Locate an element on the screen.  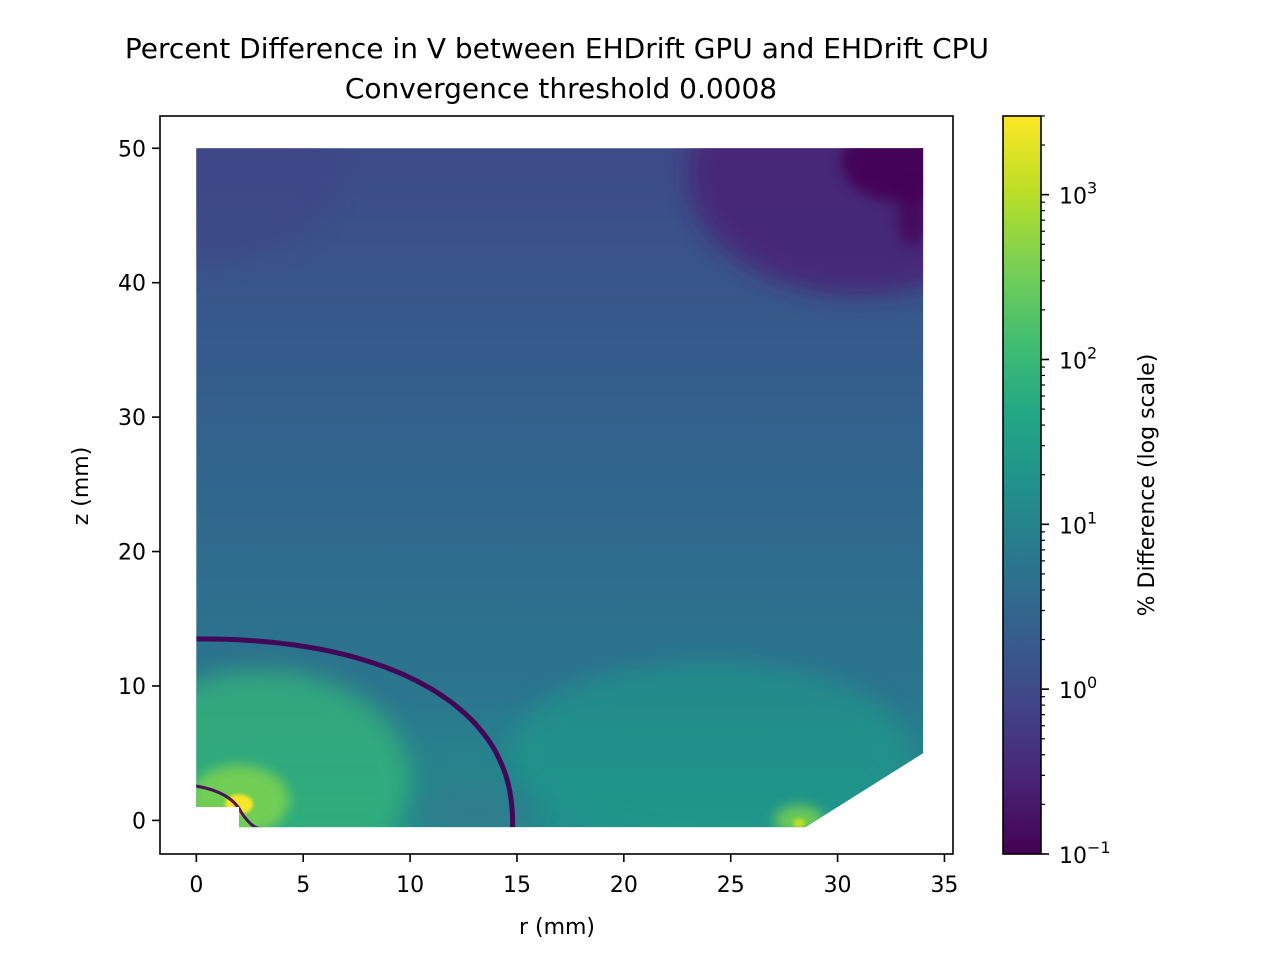
x-tick-label: 30 is located at coordinates (838, 885).